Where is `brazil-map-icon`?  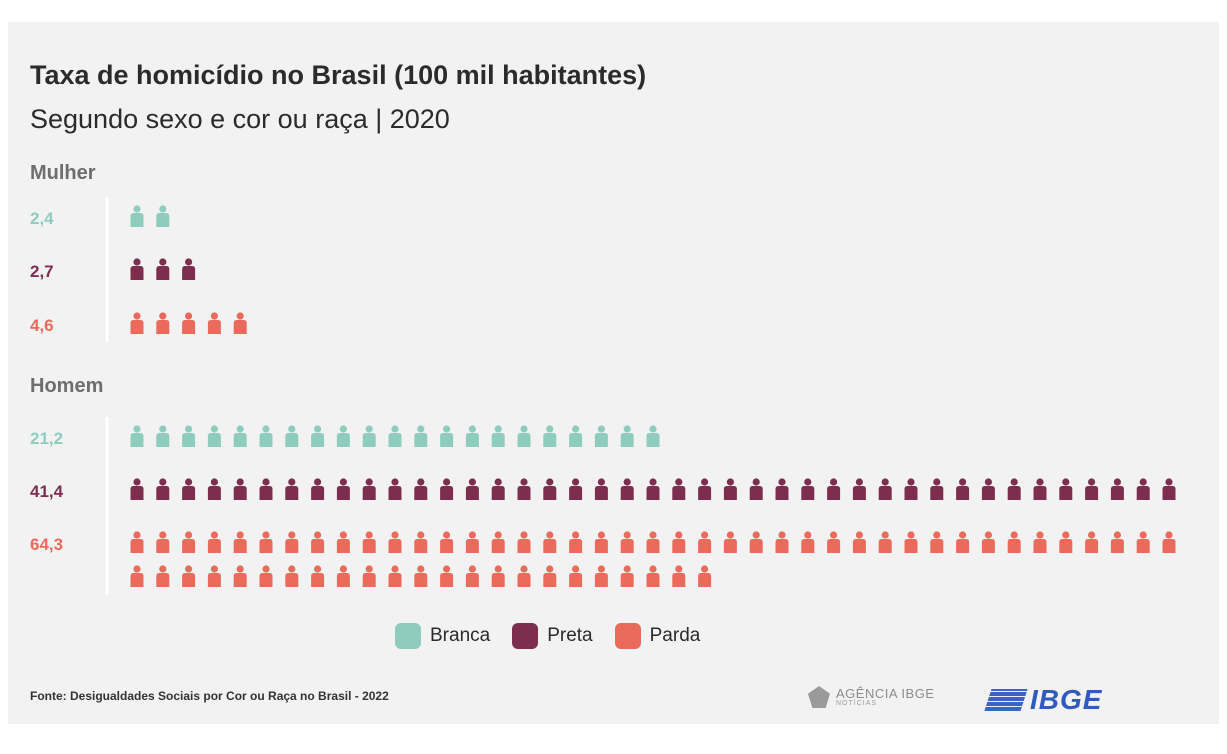
brazil-map-icon is located at coordinates (819, 697).